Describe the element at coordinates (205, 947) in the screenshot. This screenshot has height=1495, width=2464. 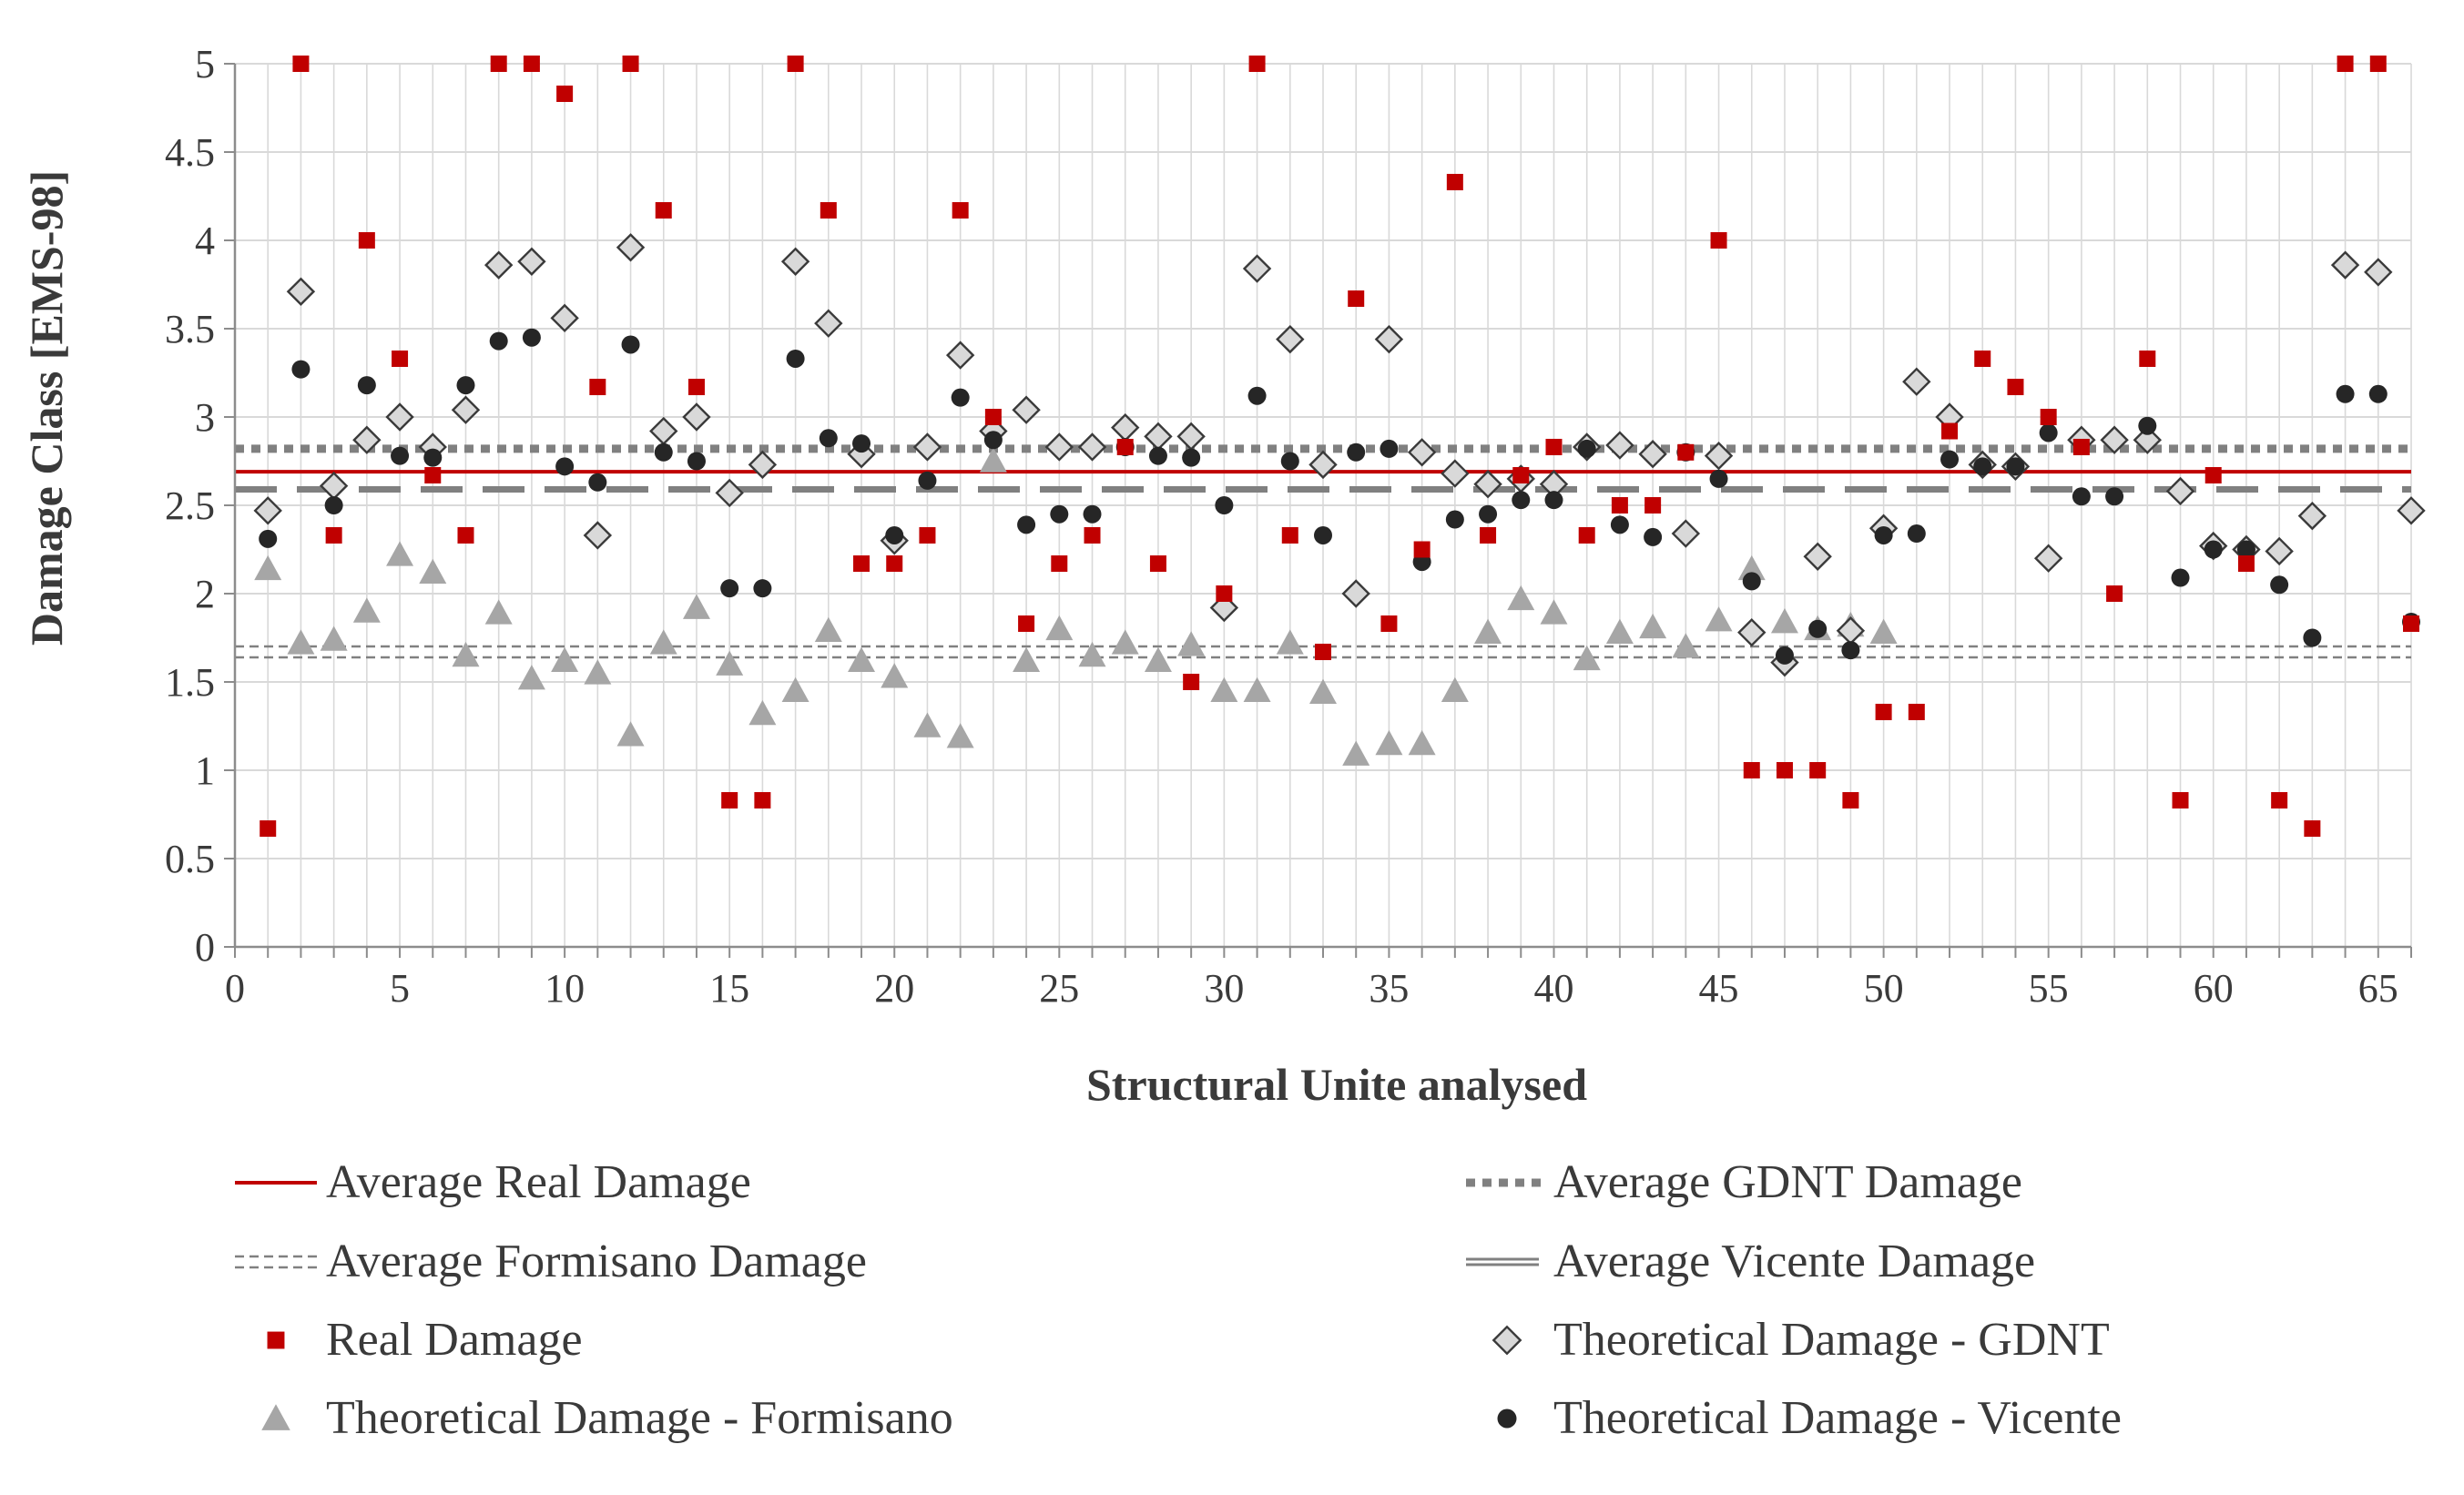
I see `y-tick-label: 0` at that location.